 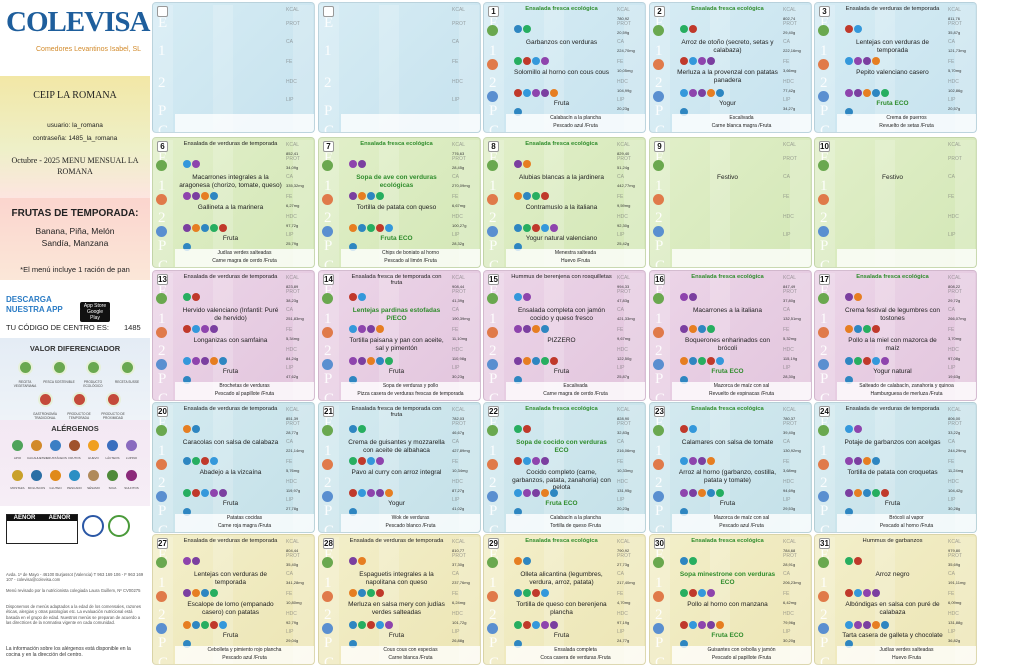 I want to click on dinner-line-1: Wok de verduras, so click(x=410, y=518).